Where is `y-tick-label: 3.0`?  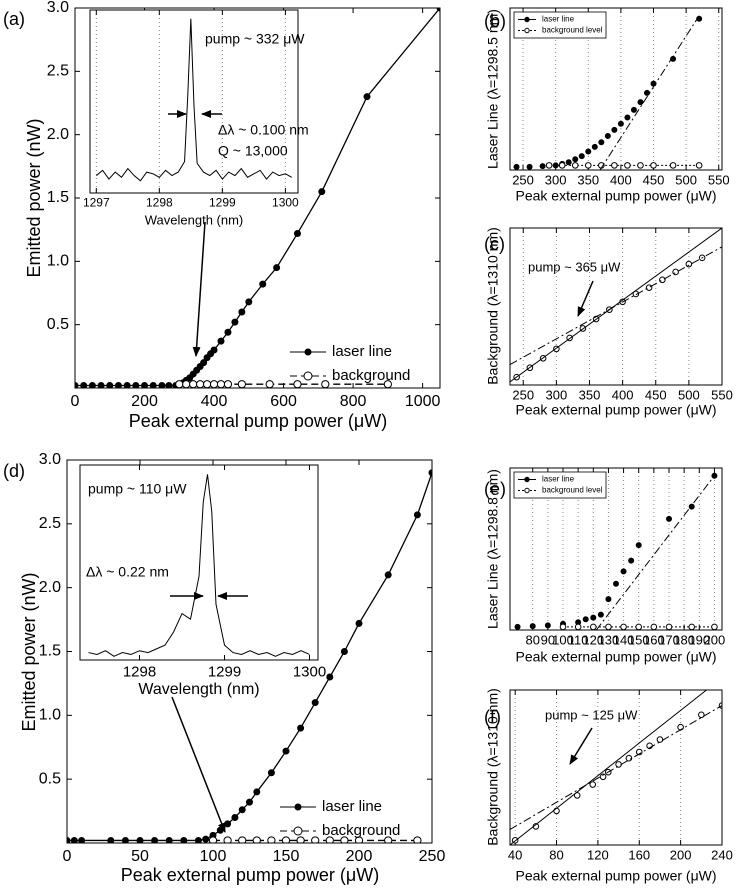
y-tick-label: 3.0 is located at coordinates (58, 8).